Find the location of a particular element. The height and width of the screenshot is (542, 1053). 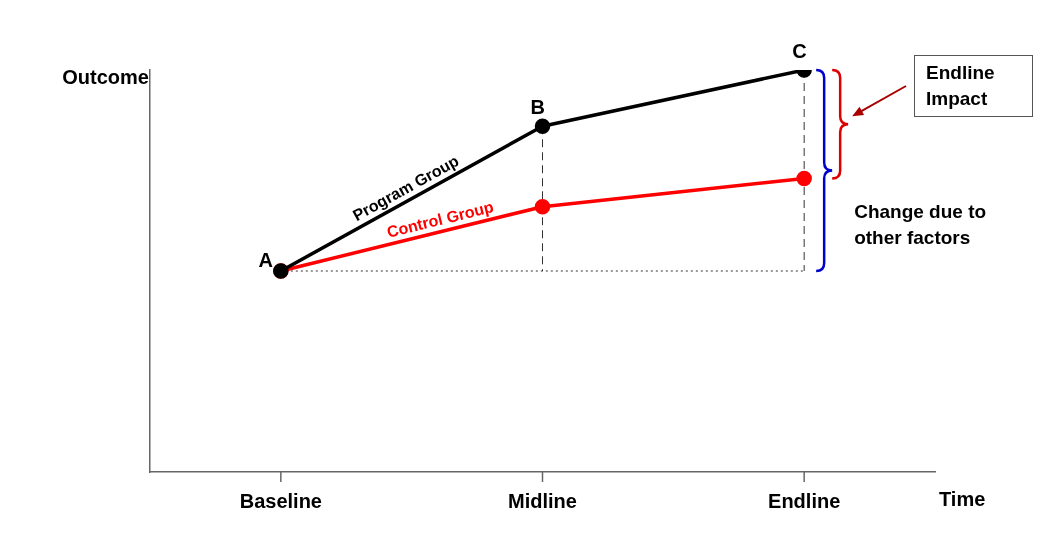

annotation: Change due to other factors is located at coordinates (921, 224).